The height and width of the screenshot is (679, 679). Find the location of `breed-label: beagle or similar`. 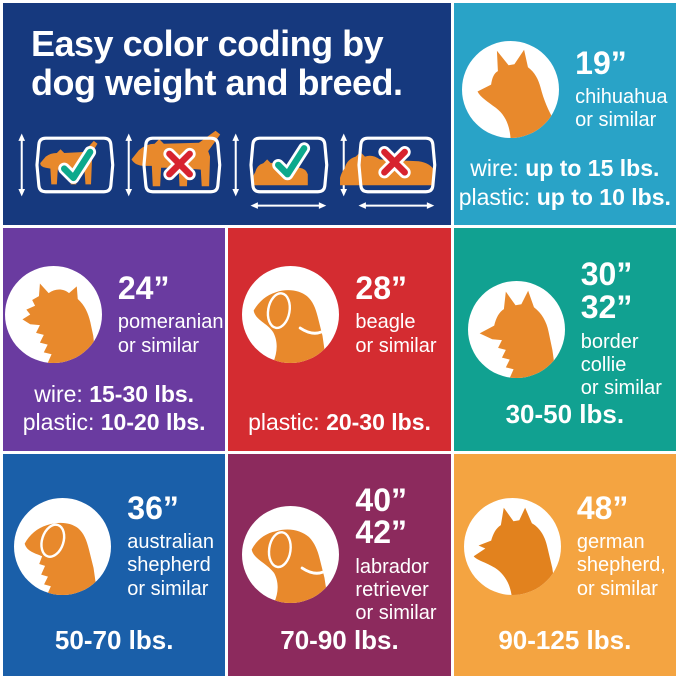

breed-label: beagle or similar is located at coordinates (396, 334).